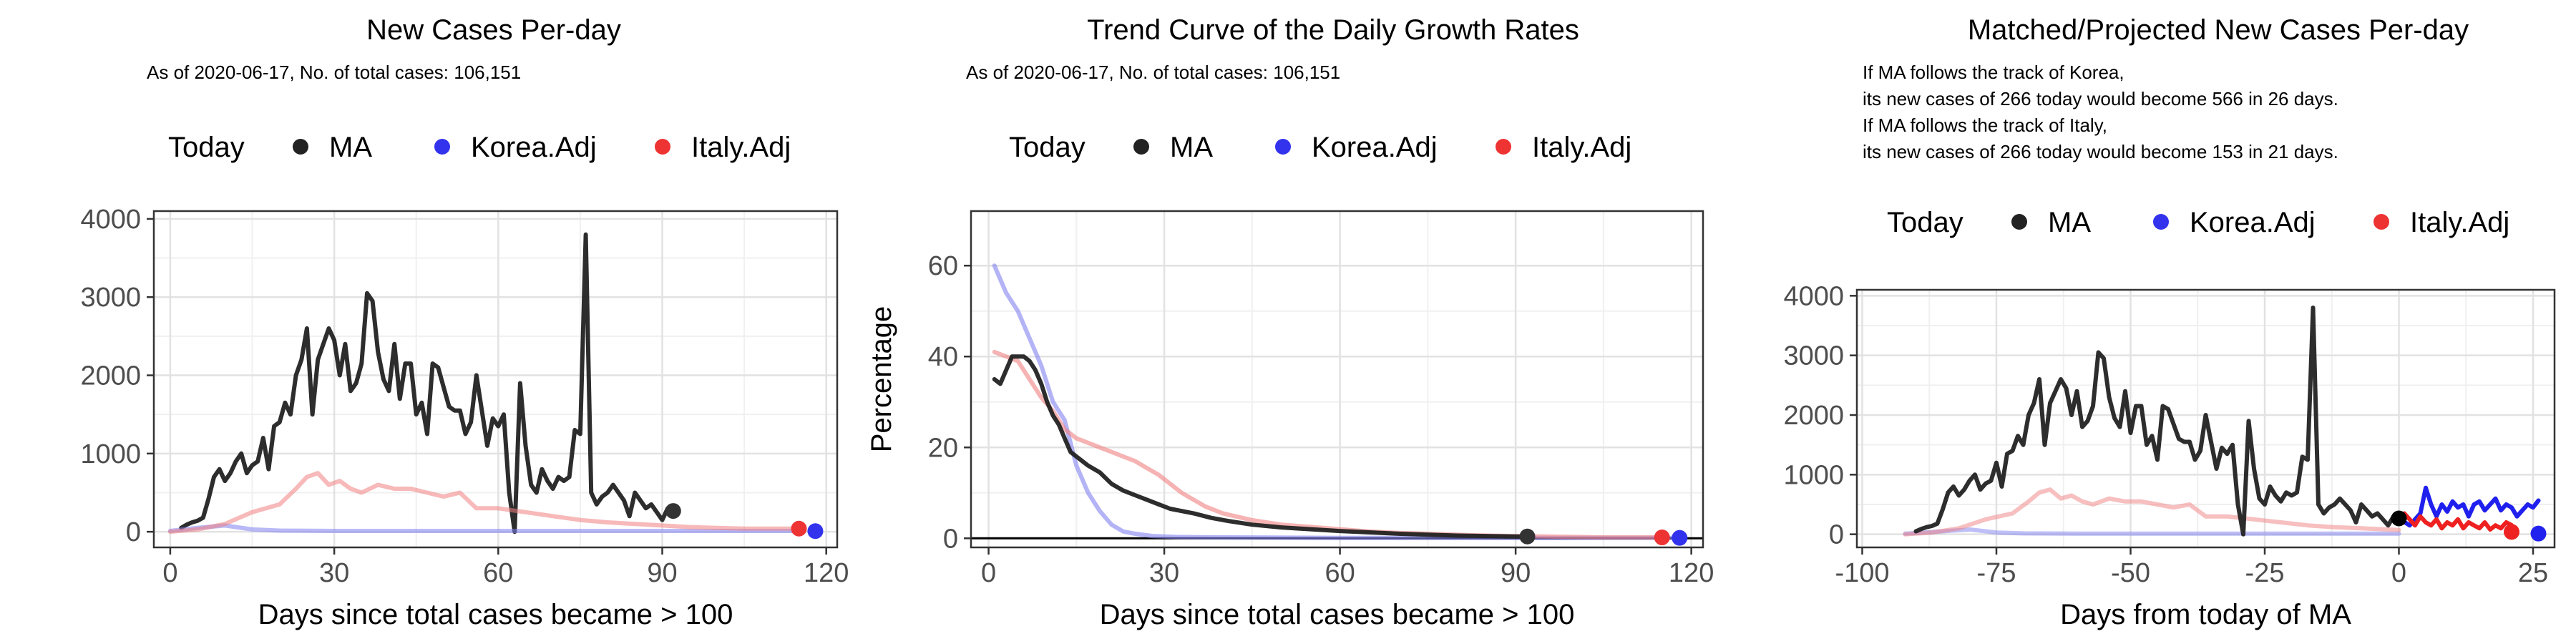  I want to click on y-tick-label: 20, so click(943, 448).